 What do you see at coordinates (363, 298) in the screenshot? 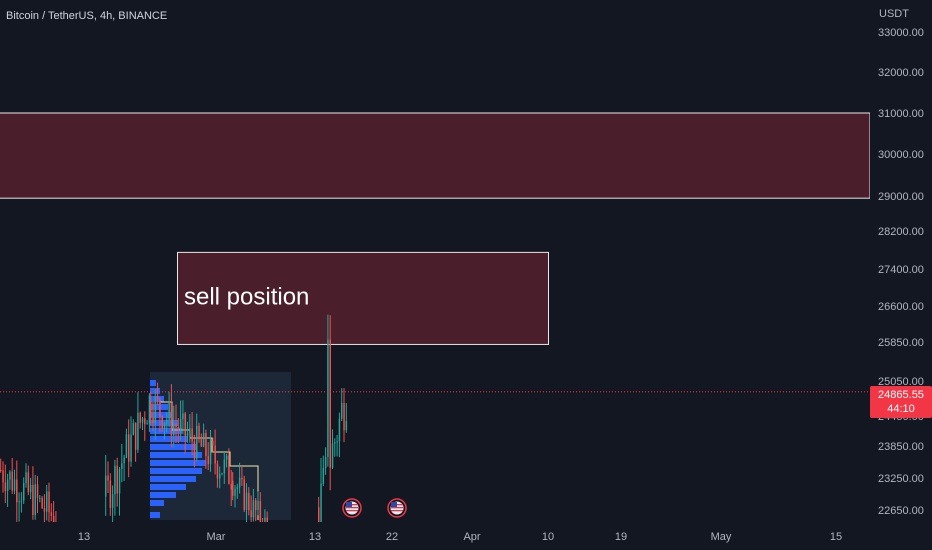
I see `sell-position-box` at bounding box center [363, 298].